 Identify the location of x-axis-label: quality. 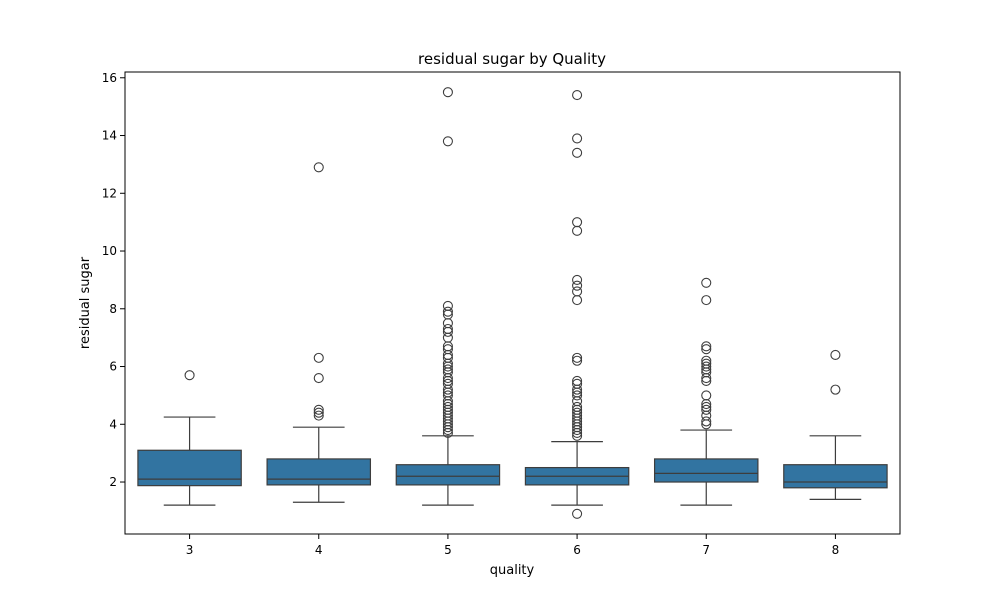
(512, 570).